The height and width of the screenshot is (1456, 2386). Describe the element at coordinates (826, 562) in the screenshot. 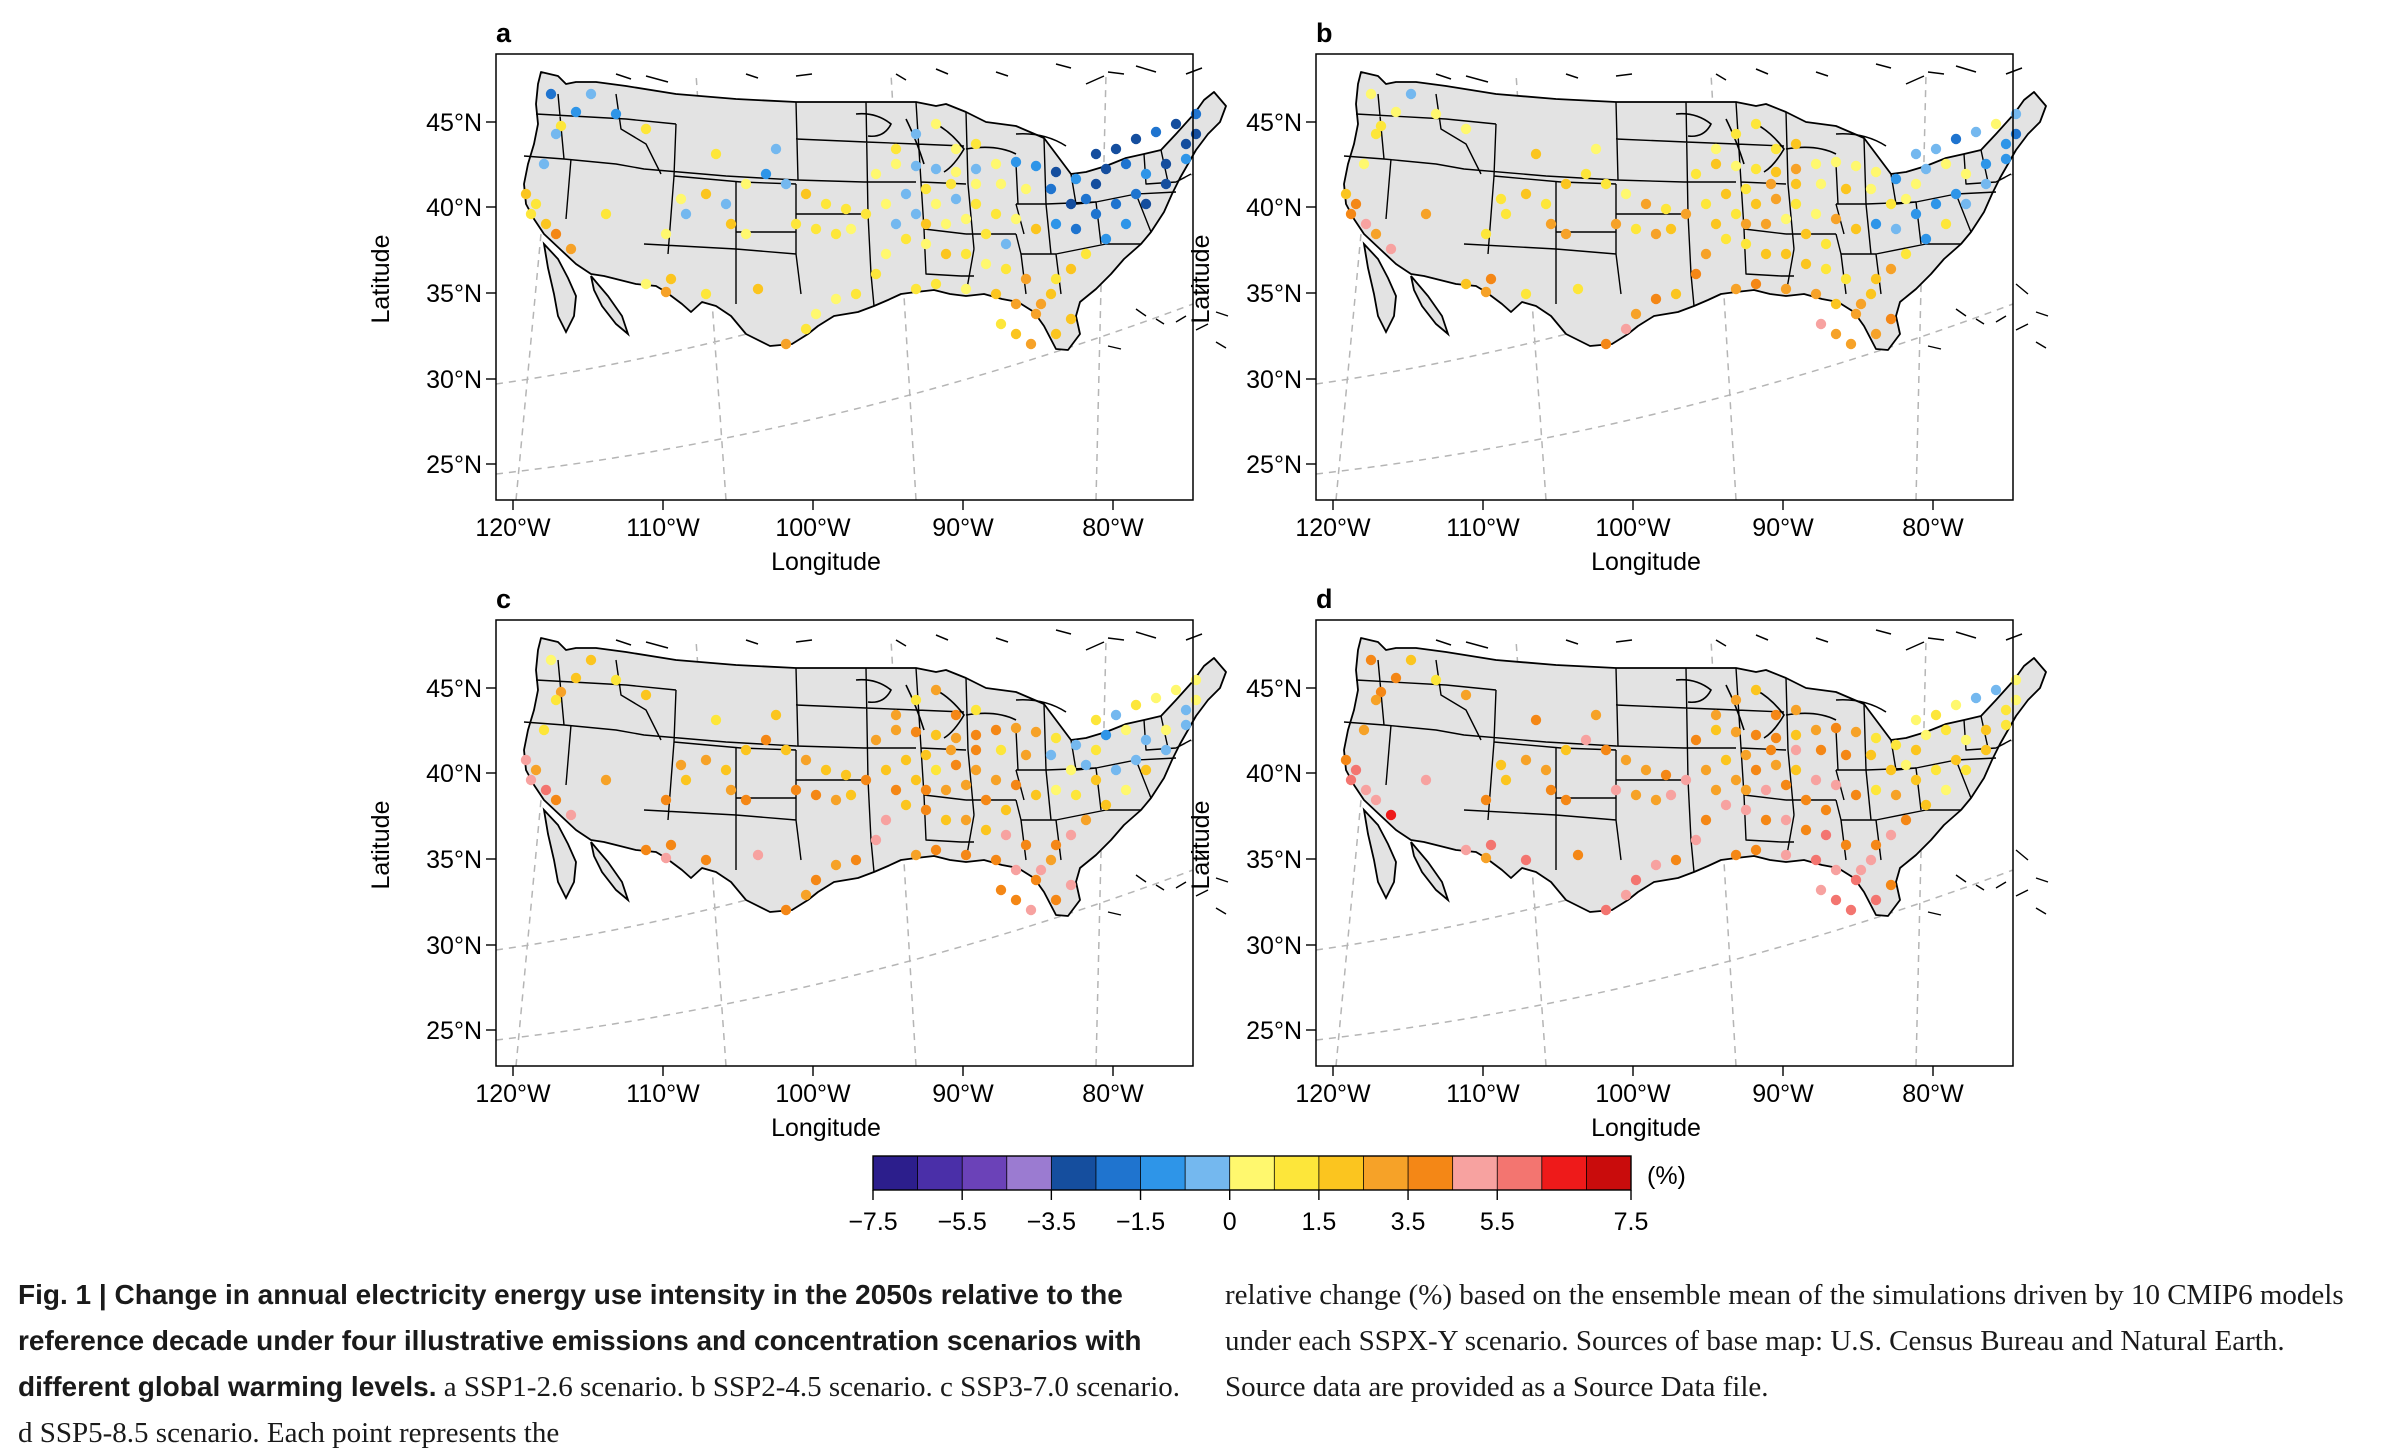

I see `x-axis-title: Longitude` at that location.